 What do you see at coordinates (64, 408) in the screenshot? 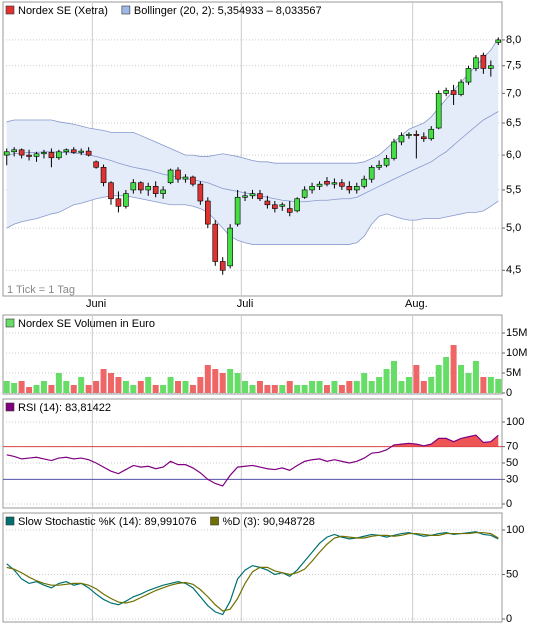
I see `legend-label: RSI (14): 83,81422` at bounding box center [64, 408].